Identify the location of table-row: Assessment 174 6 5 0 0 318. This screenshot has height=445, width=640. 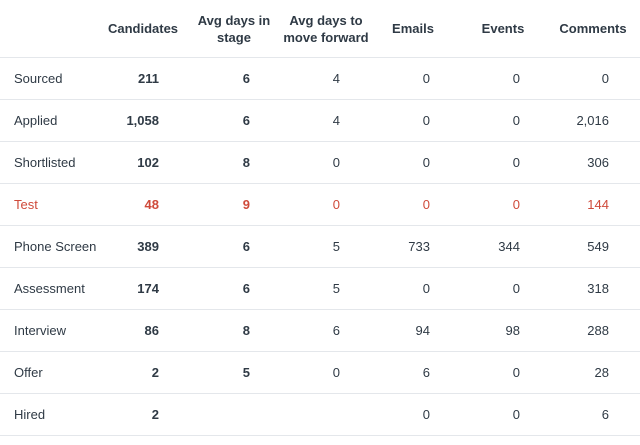
(320, 289).